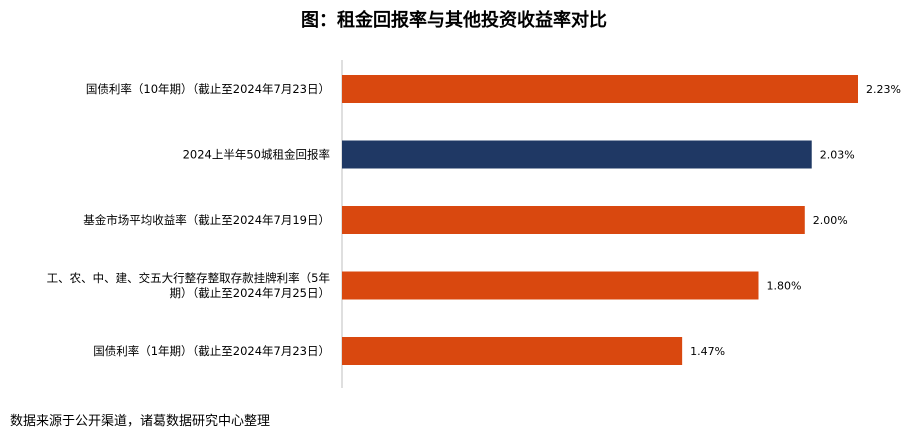 The width and height of the screenshot is (908, 434). I want to click on category-label-5: 国债利率（1年期）（截止至2024年7月23日）, so click(211, 351).